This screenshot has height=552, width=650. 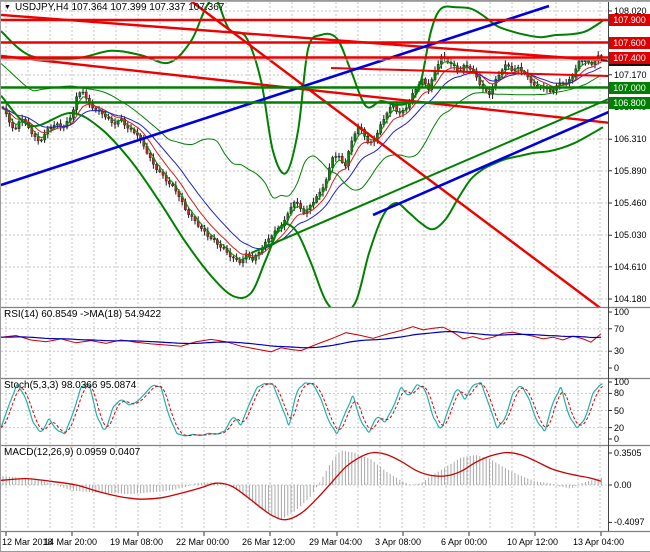 What do you see at coordinates (137, 542) in the screenshot?
I see `date-axis-label: 19 Mar 08:00` at bounding box center [137, 542].